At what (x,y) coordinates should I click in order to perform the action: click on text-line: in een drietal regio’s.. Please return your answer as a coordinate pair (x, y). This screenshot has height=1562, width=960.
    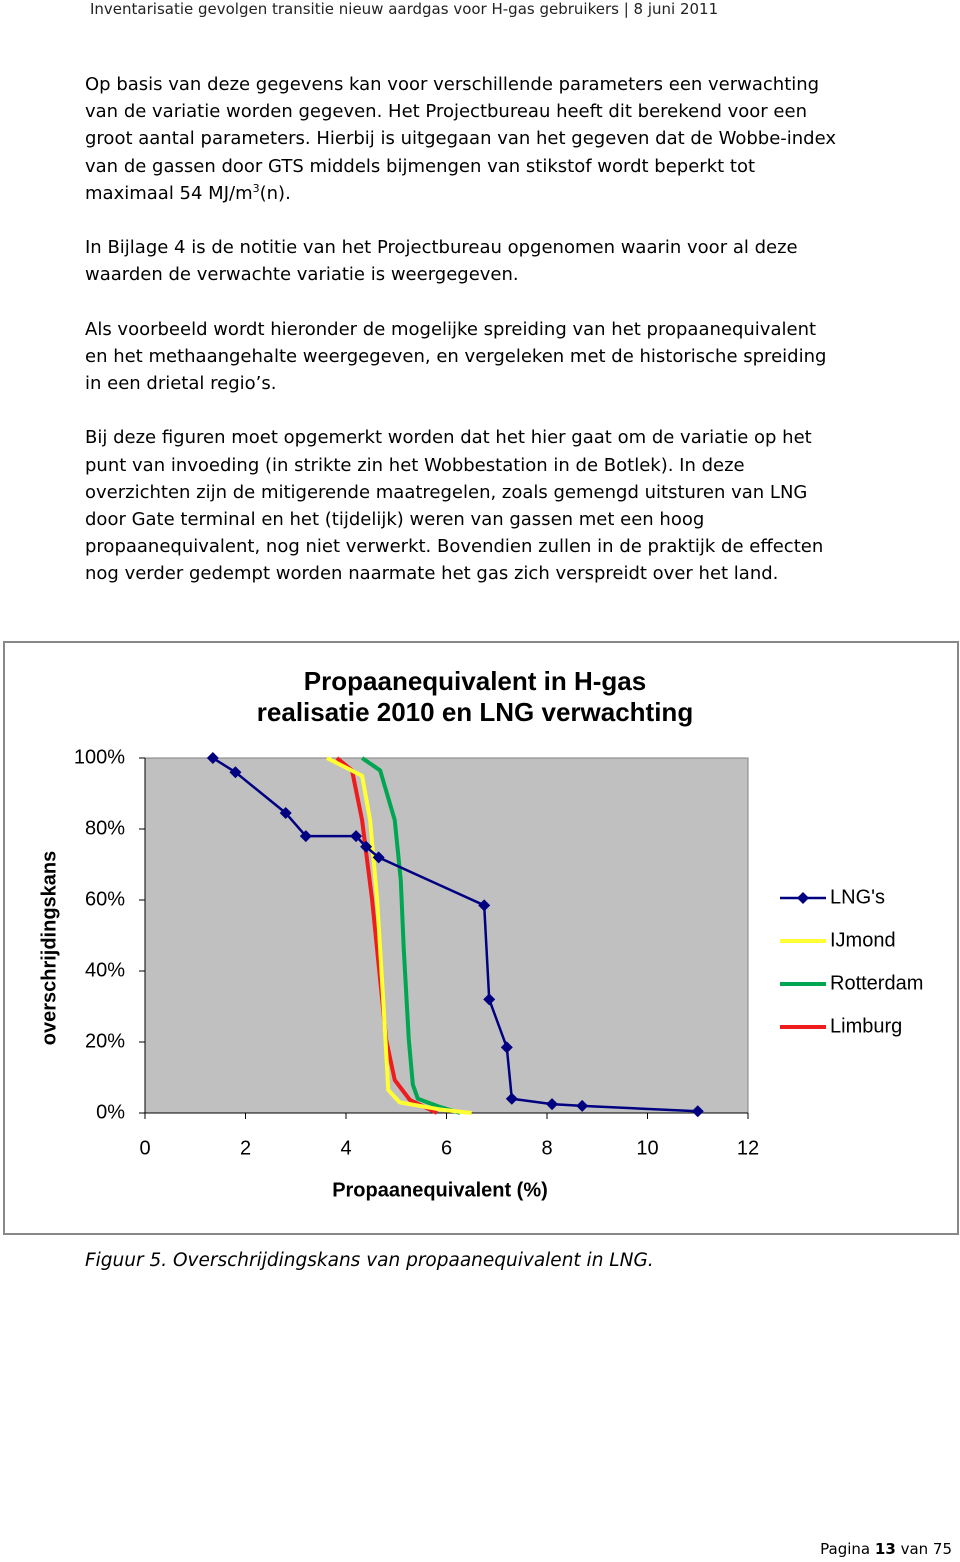
    Looking at the image, I should click on (181, 384).